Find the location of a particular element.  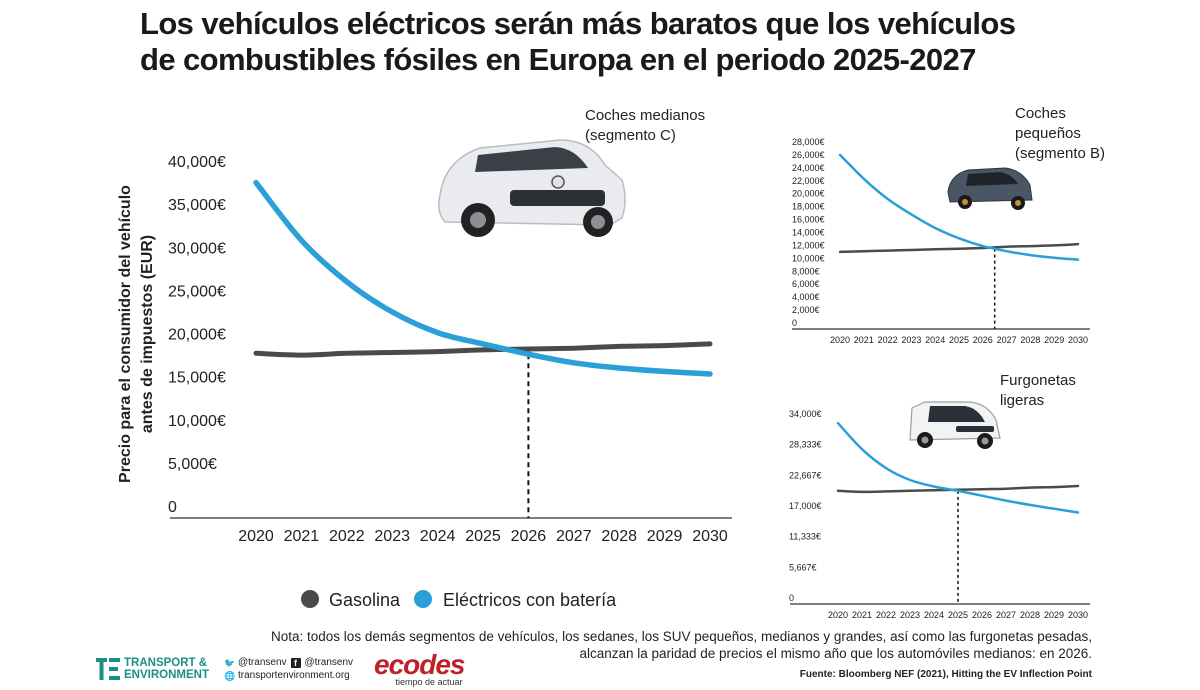

facebook-handle: @transenv is located at coordinates (329, 662).